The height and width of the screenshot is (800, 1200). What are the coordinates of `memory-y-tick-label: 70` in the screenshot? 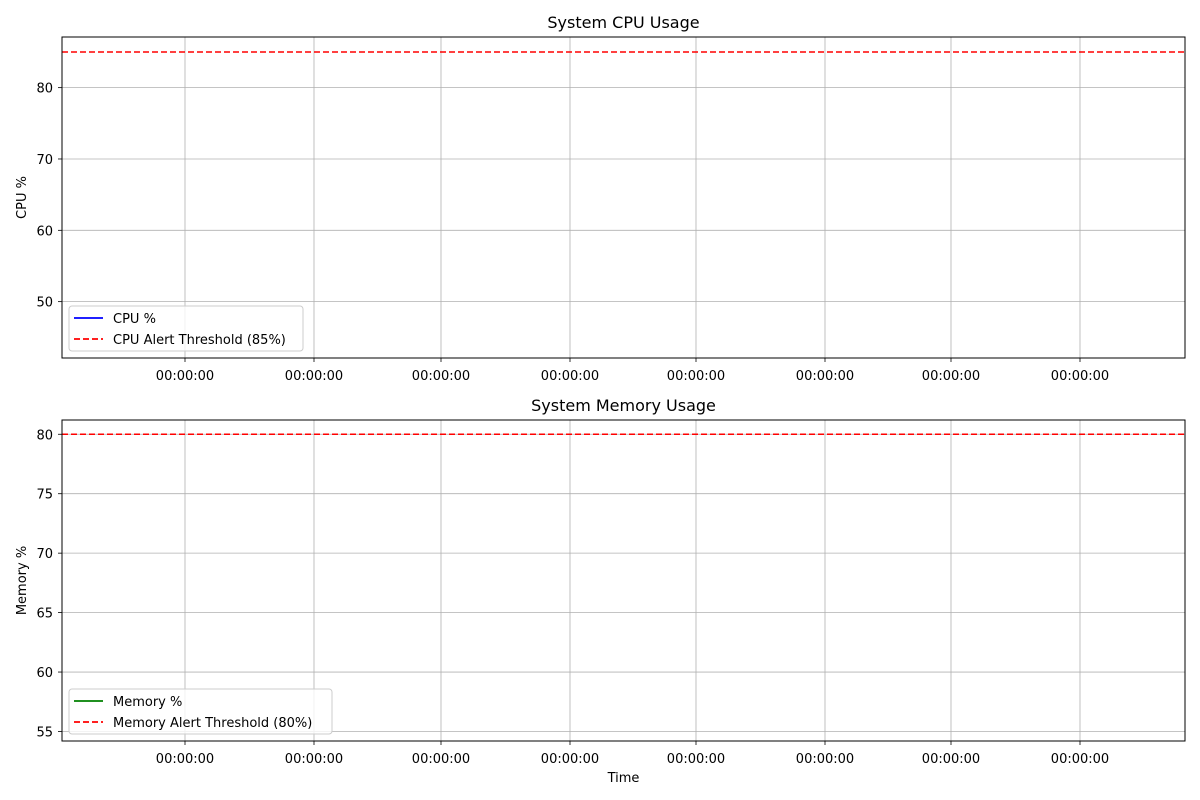 It's located at (44, 554).